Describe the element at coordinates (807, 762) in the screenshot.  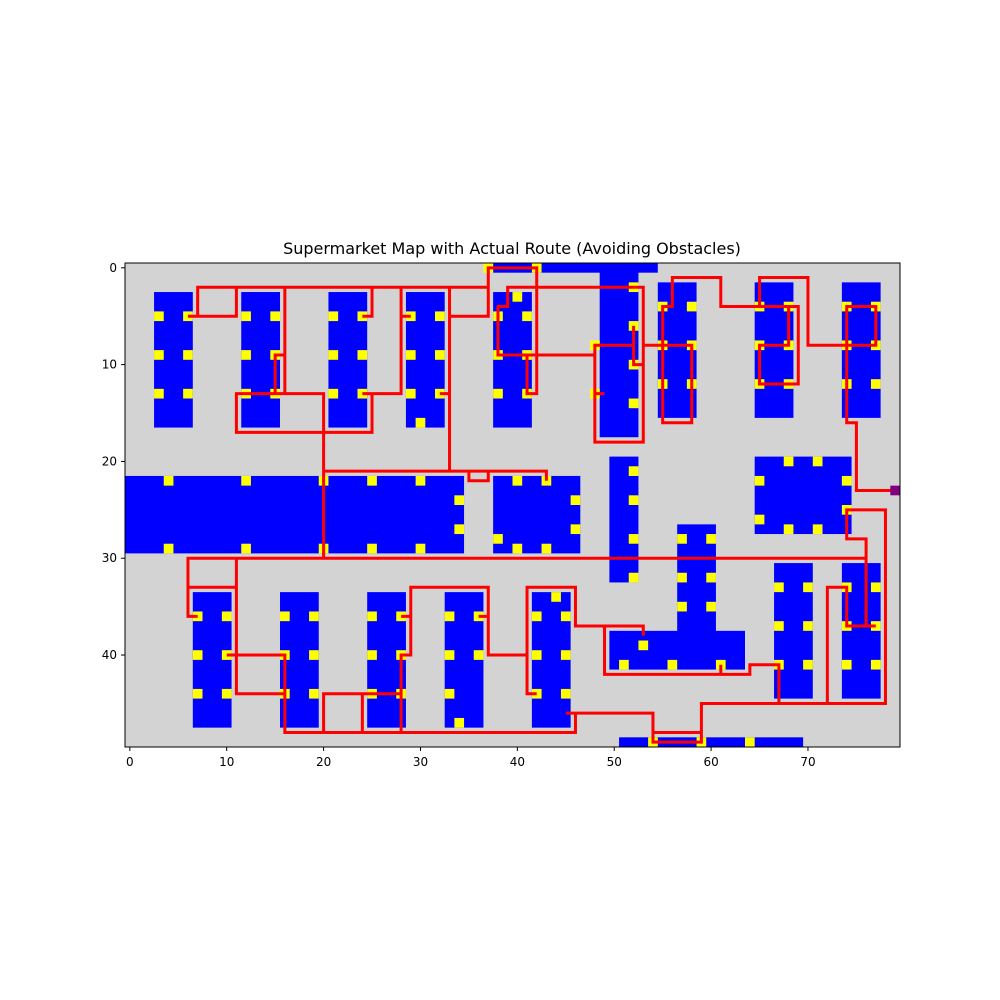
I see `x-tick-label: 70` at that location.